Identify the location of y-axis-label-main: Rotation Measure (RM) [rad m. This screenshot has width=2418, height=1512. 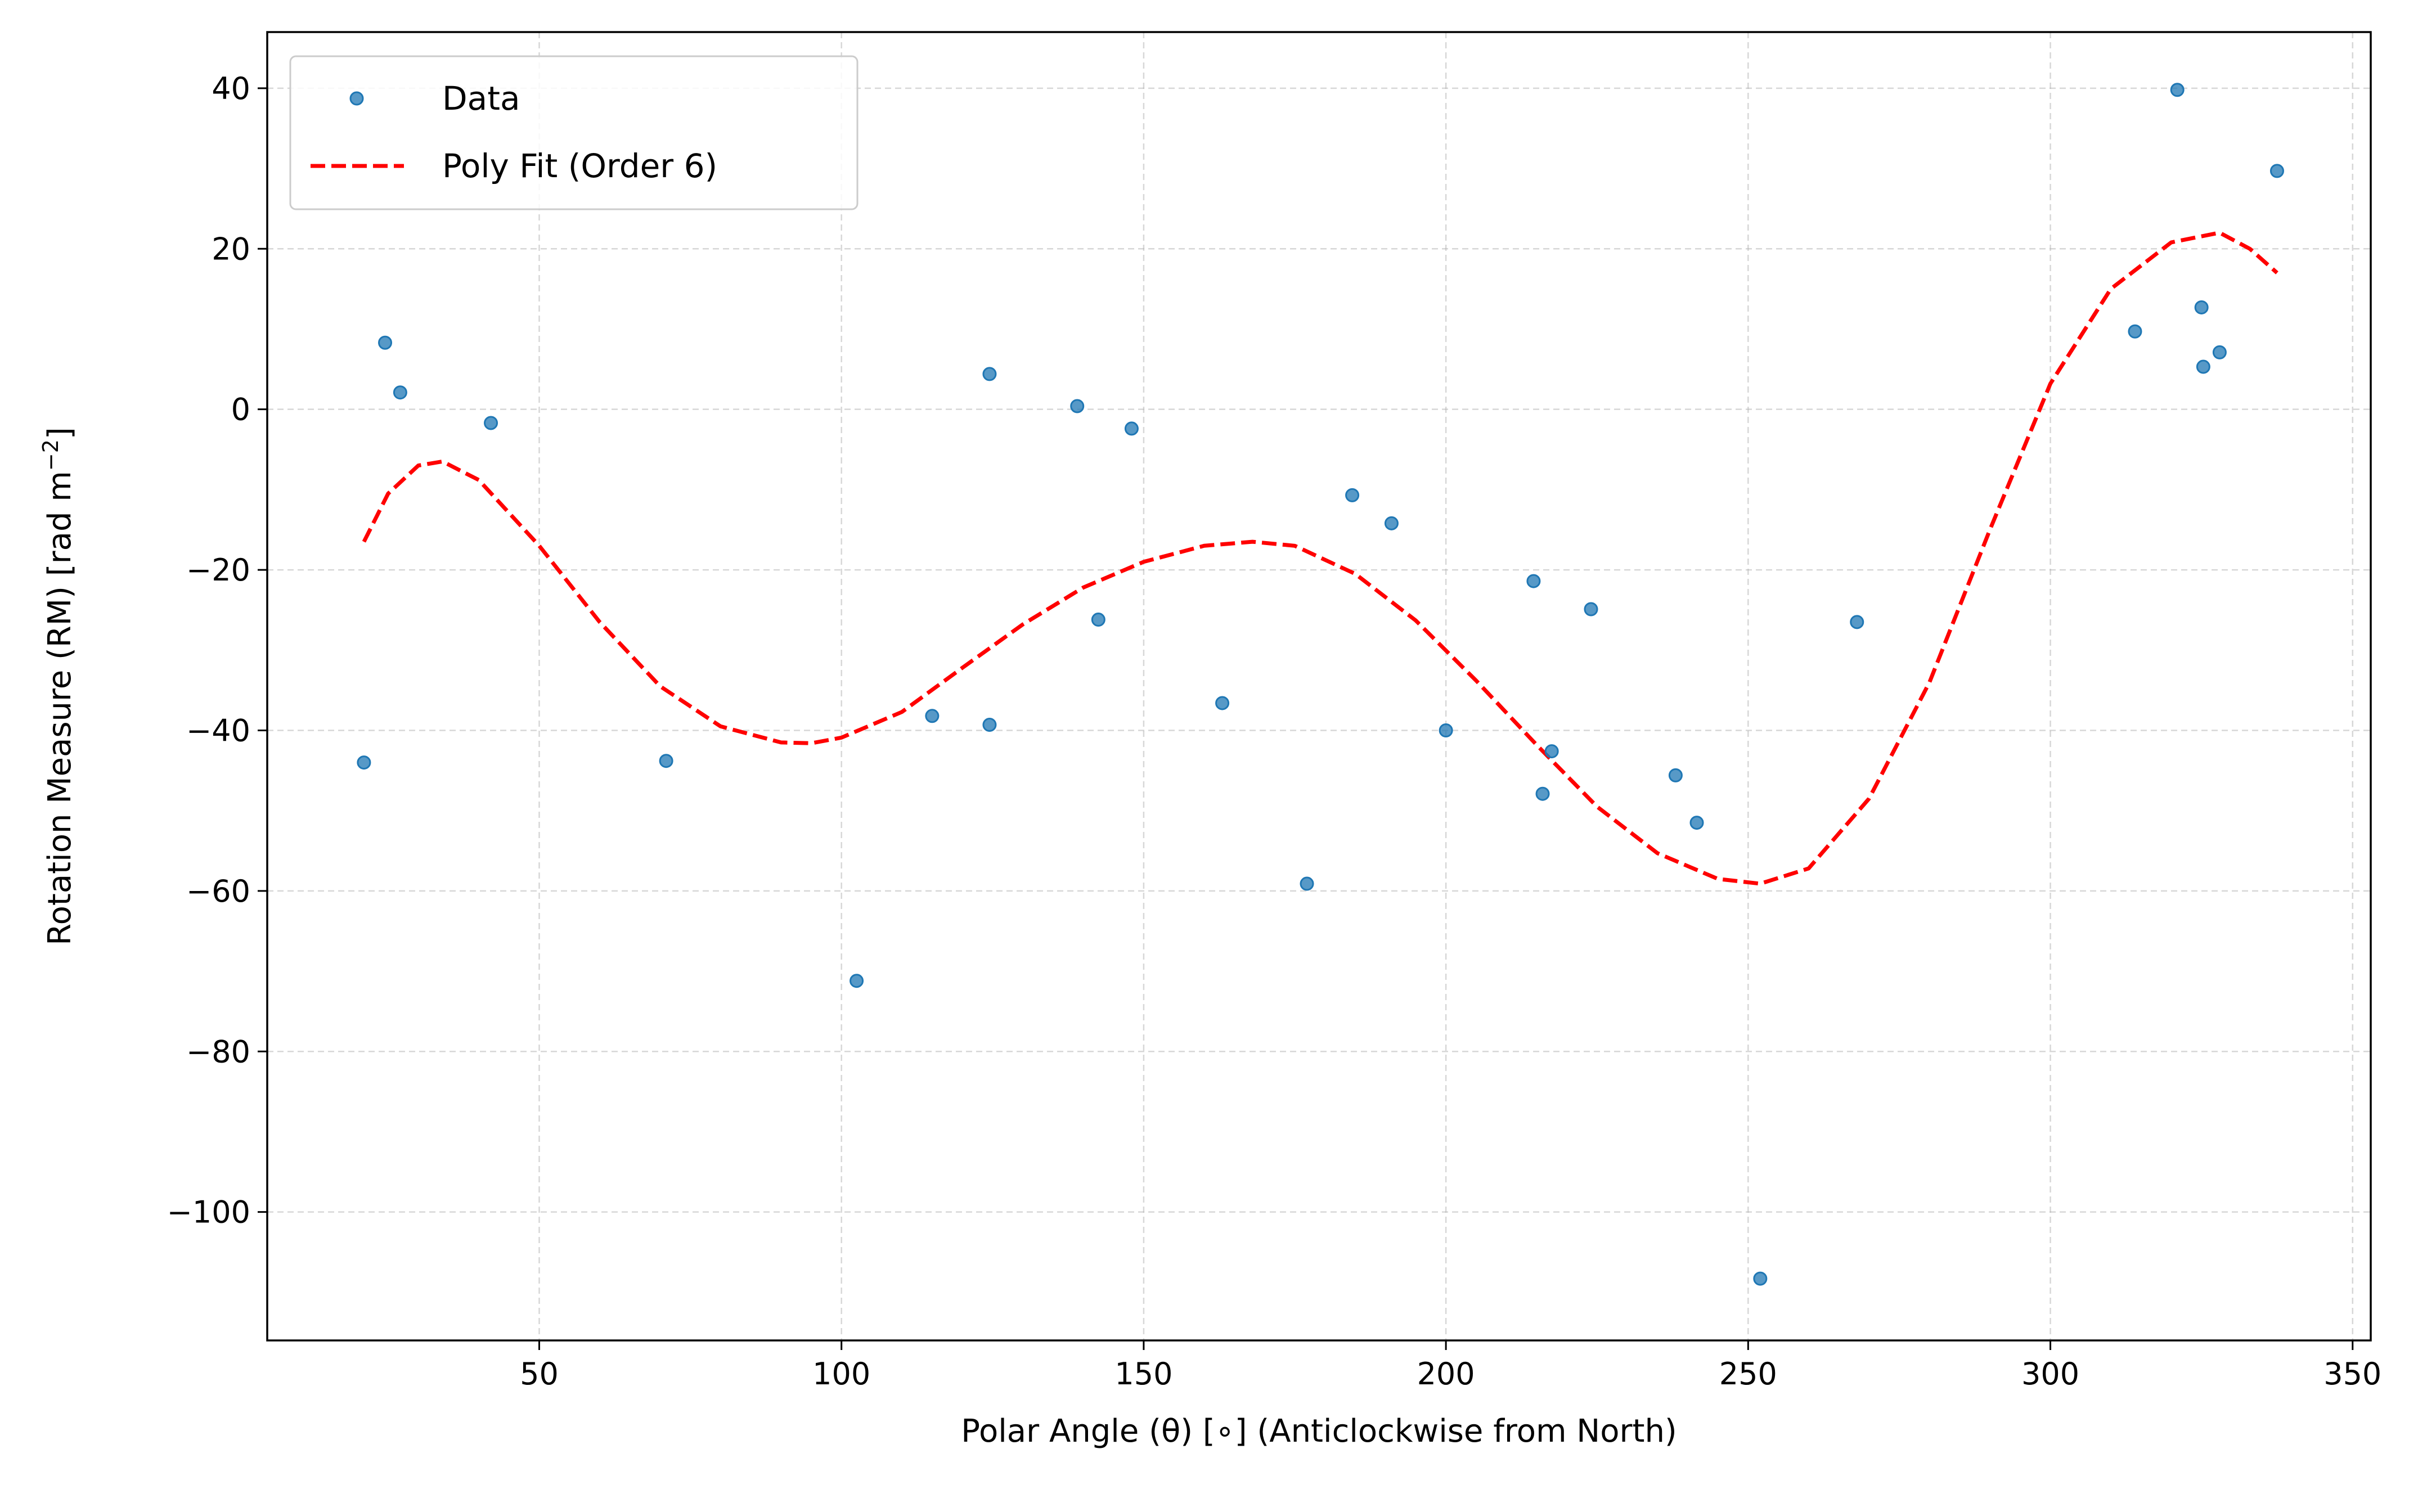
(60, 708).